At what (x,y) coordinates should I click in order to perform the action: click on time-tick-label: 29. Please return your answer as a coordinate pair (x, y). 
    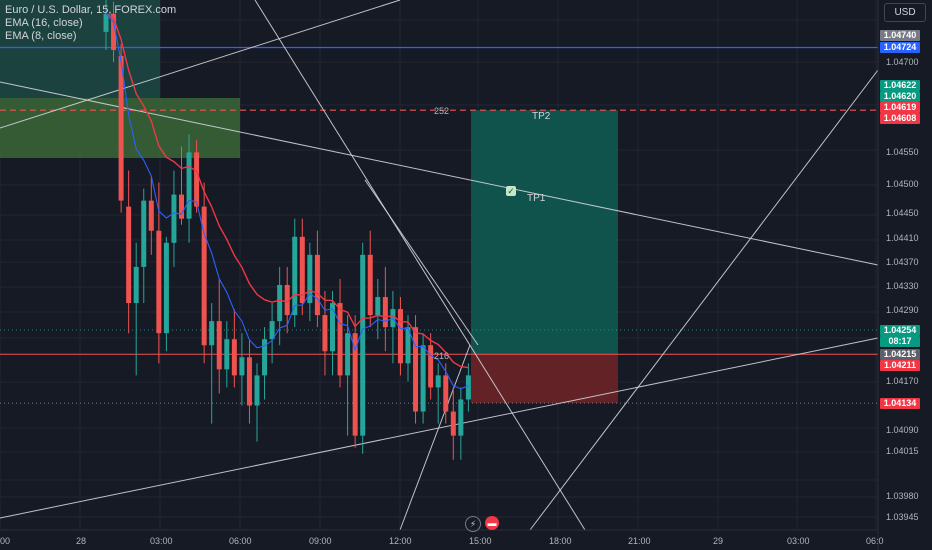
    Looking at the image, I should click on (718, 541).